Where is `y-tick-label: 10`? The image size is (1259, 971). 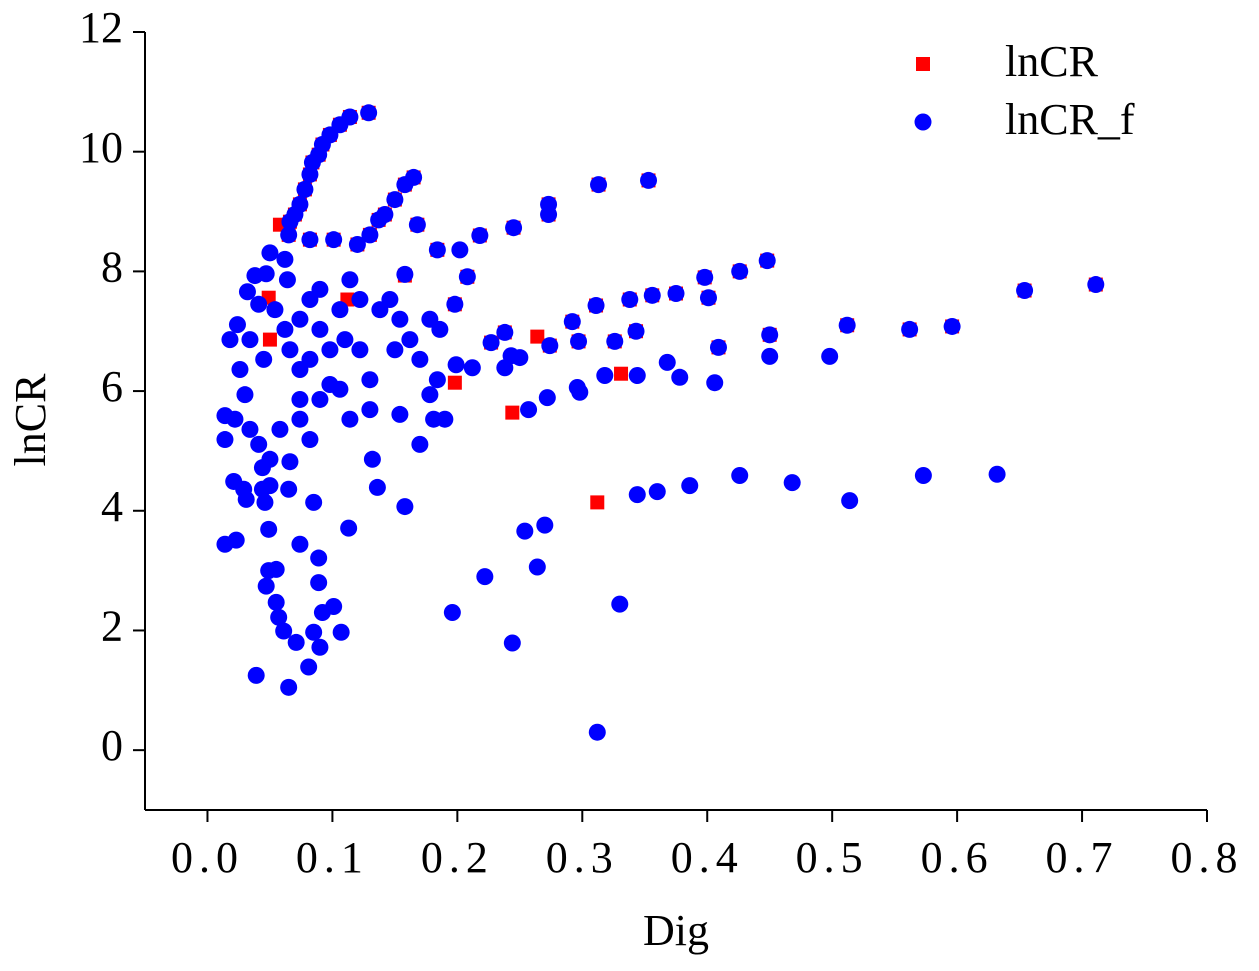
y-tick-label: 10 is located at coordinates (101, 147).